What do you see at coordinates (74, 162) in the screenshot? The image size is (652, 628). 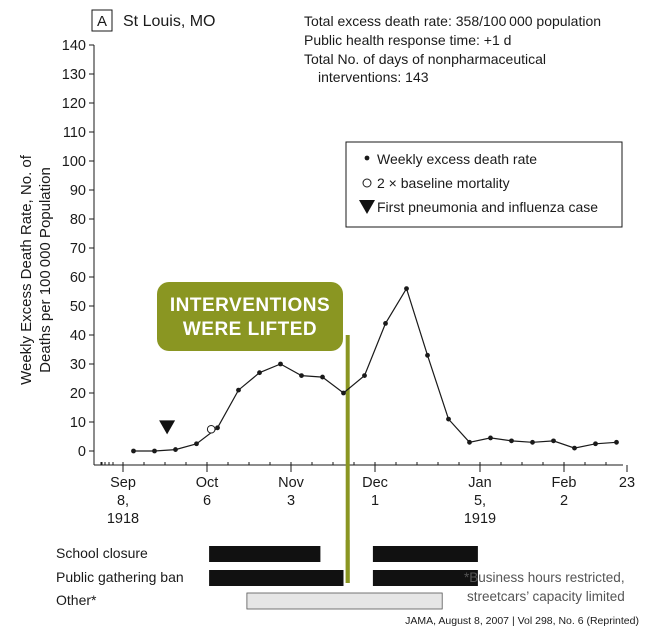 I see `y-tick-label: 100` at bounding box center [74, 162].